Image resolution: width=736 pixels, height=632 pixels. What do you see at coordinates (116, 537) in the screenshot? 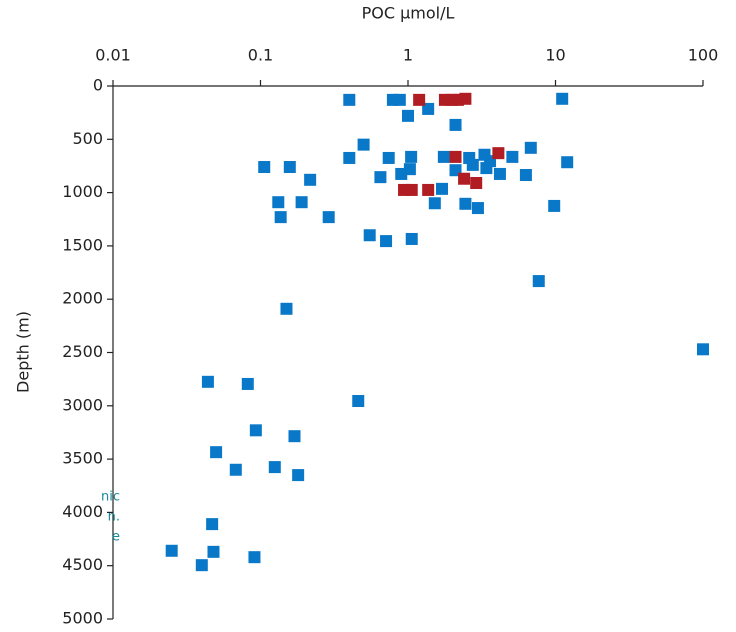
I see `annotation: e` at bounding box center [116, 537].